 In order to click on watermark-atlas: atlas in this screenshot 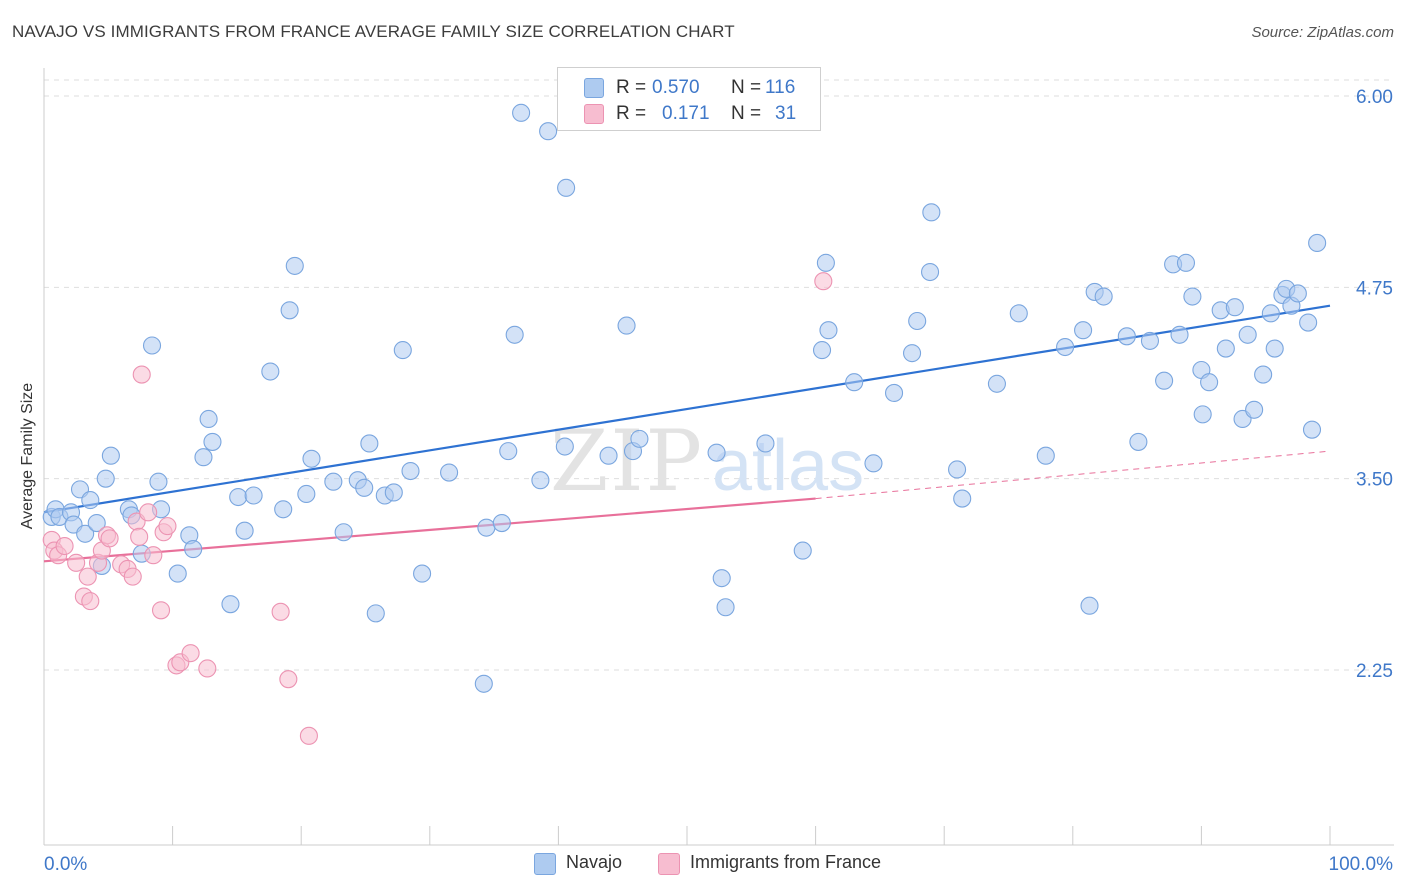, I will do `click(788, 466)`.